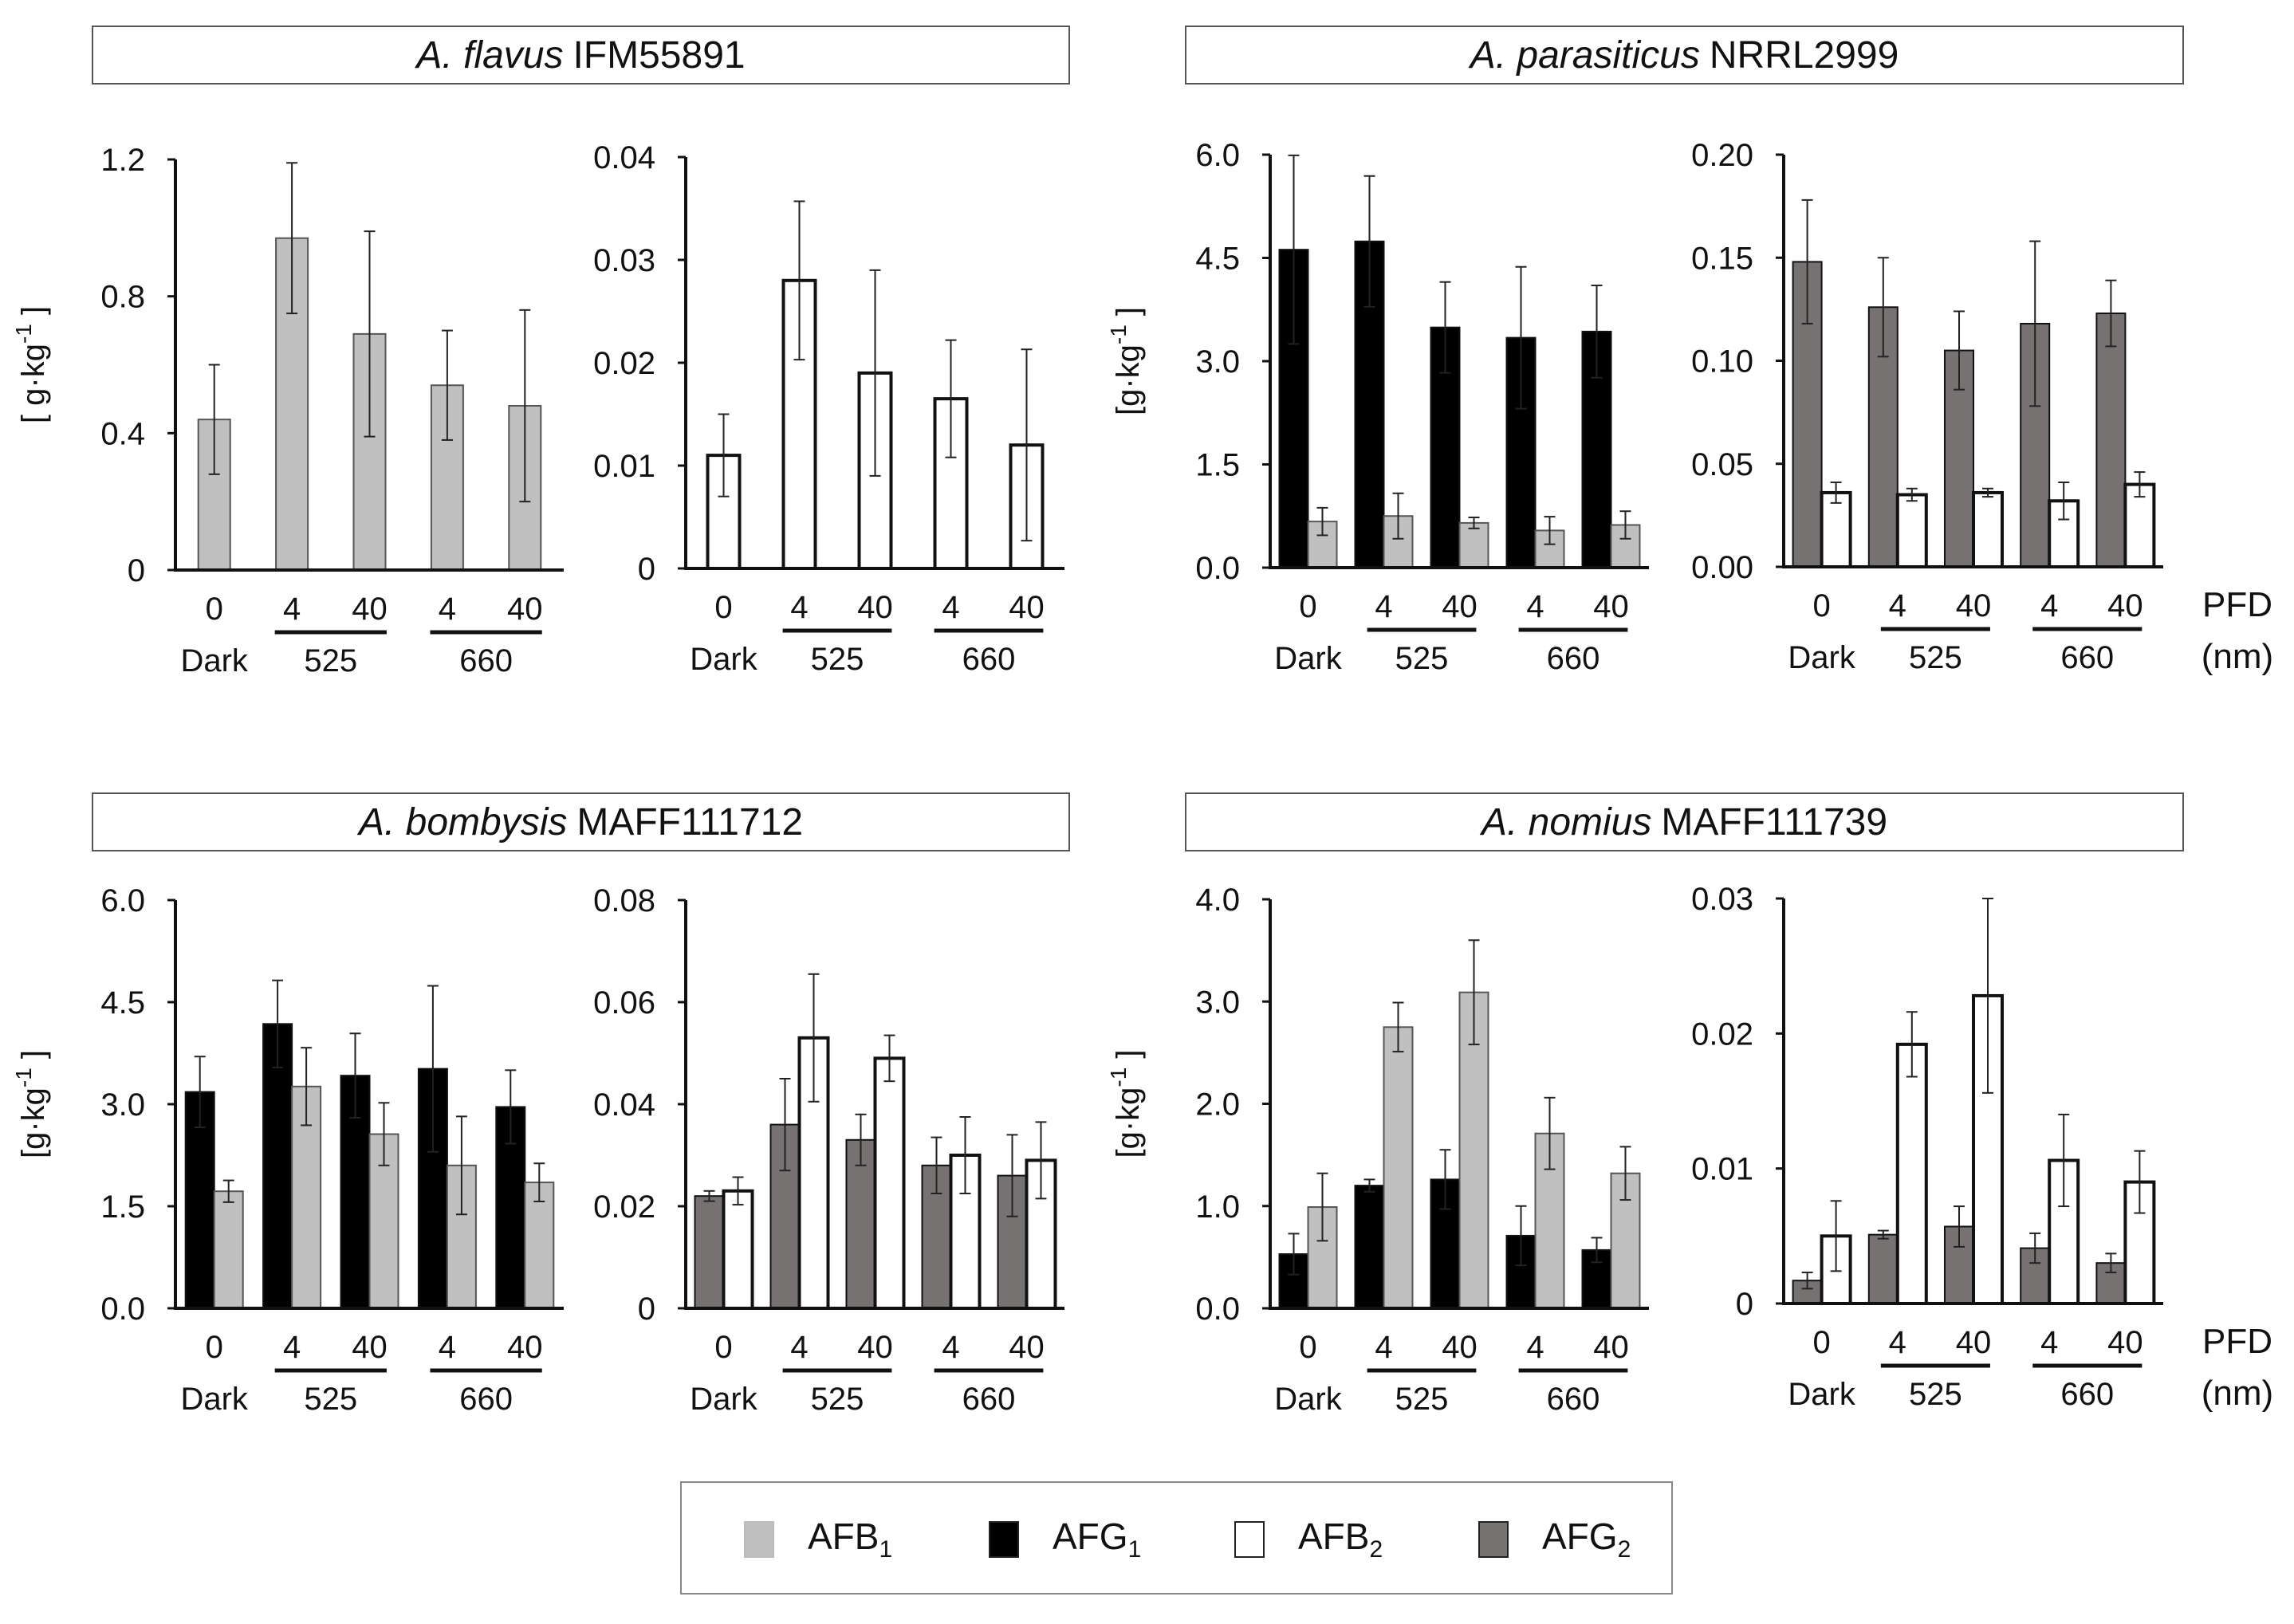 The width and height of the screenshot is (2294, 1624). What do you see at coordinates (1493, 1540) in the screenshot?
I see `legend-swatch-afg2` at bounding box center [1493, 1540].